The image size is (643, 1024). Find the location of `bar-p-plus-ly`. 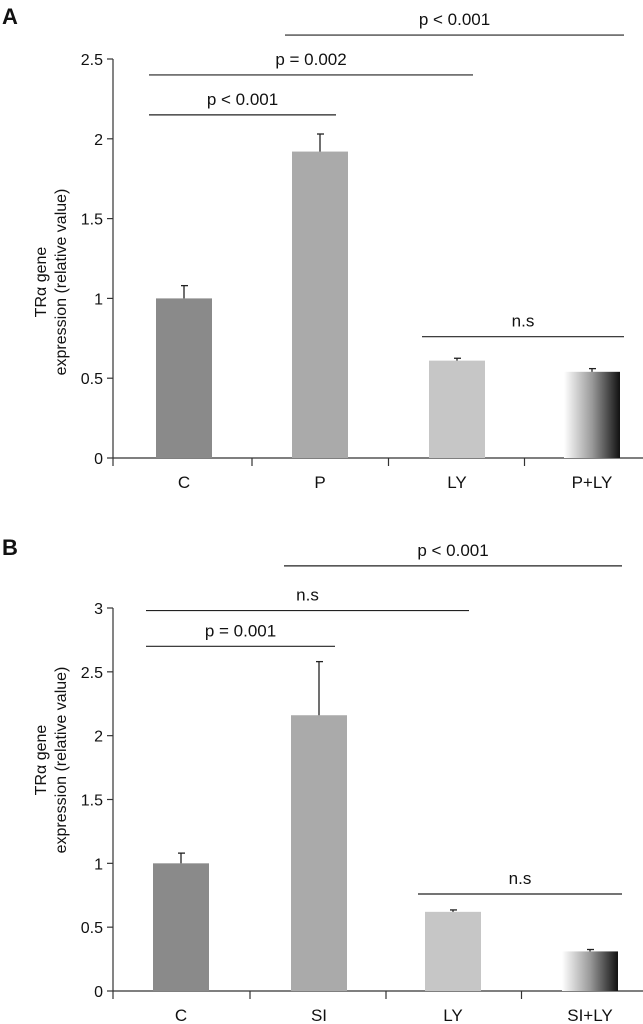

bar-p-plus-ly is located at coordinates (592, 414).